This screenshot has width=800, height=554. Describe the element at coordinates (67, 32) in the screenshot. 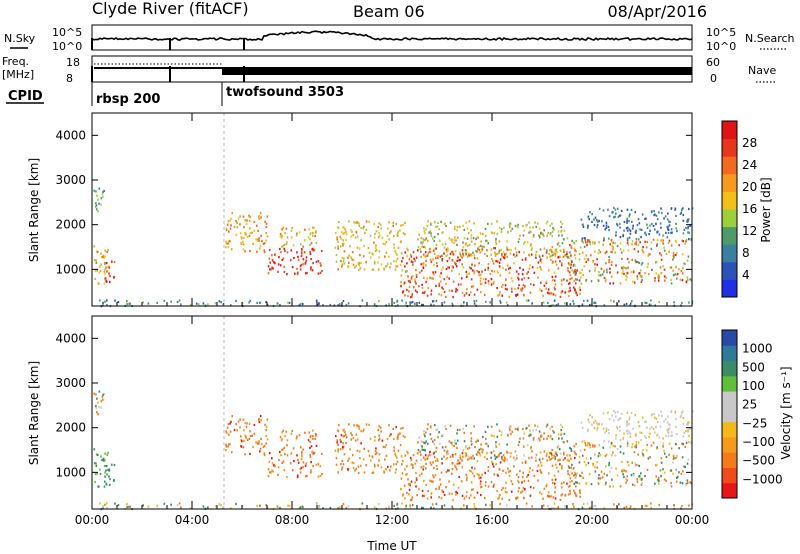

I see `noise-tick-top-left: 10^5` at that location.